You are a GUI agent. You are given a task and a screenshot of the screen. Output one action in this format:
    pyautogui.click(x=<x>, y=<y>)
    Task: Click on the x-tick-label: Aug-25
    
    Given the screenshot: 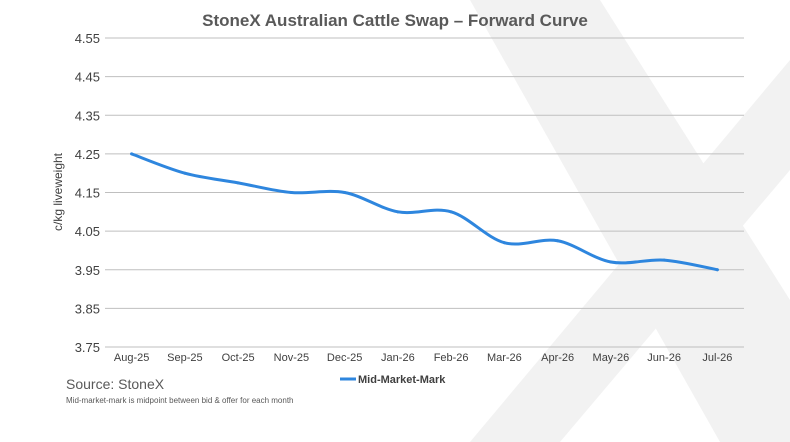 What is the action you would take?
    pyautogui.click(x=131, y=358)
    